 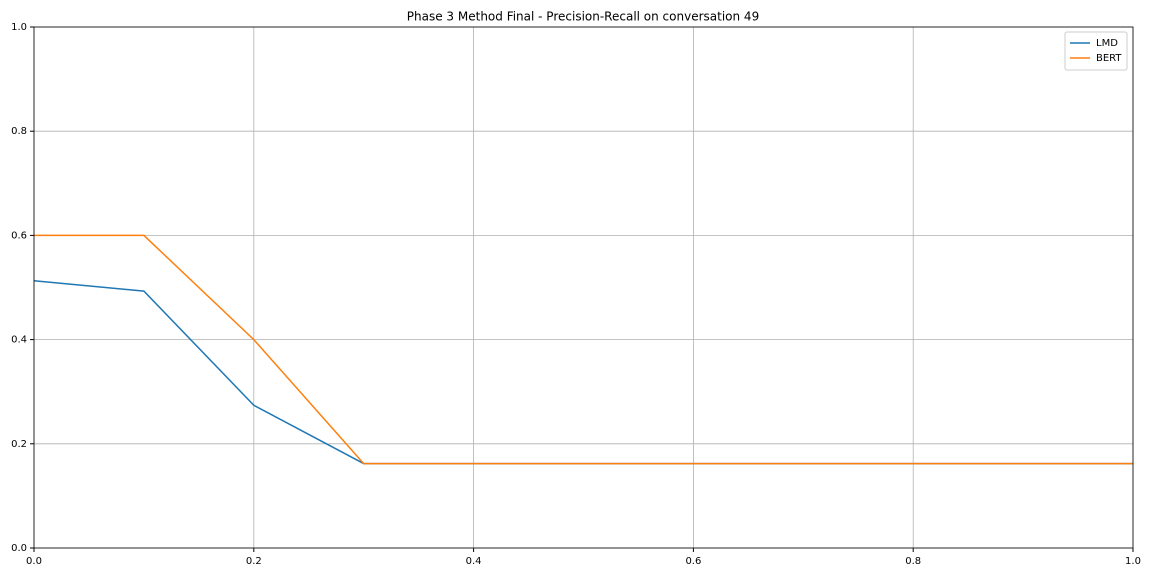 I want to click on y-tick-label: 1.0, so click(x=19, y=27).